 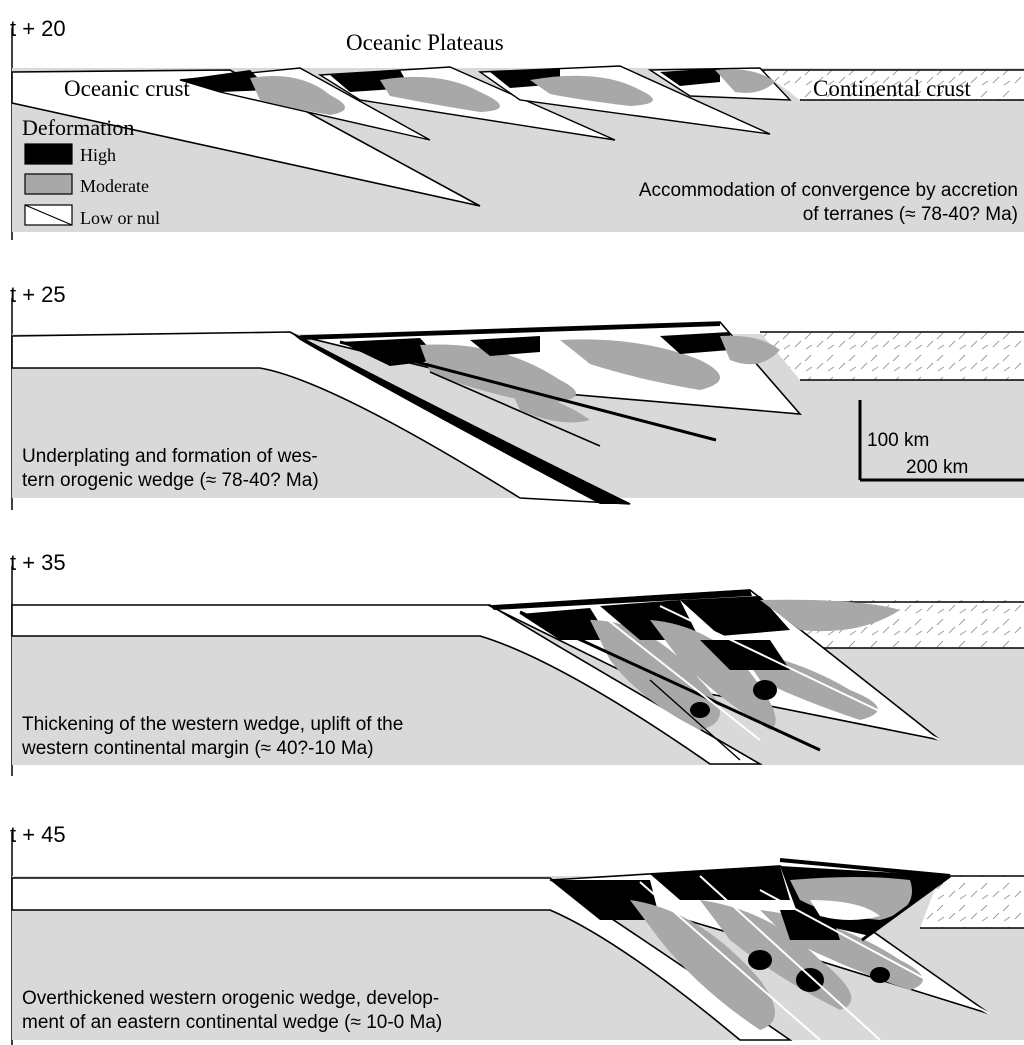 What do you see at coordinates (38, 28) in the screenshot?
I see `time-label: t + 20` at bounding box center [38, 28].